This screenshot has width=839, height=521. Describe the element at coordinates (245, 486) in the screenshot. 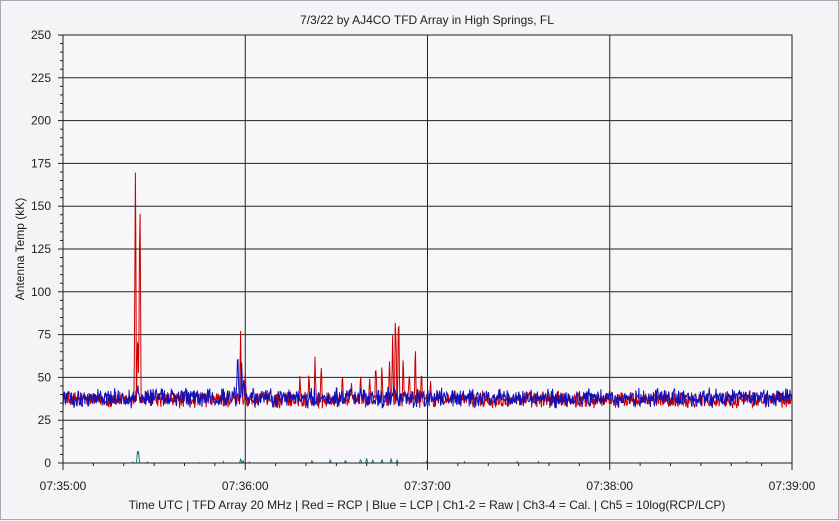

I see `x-tick-label: 07:36:00` at that location.